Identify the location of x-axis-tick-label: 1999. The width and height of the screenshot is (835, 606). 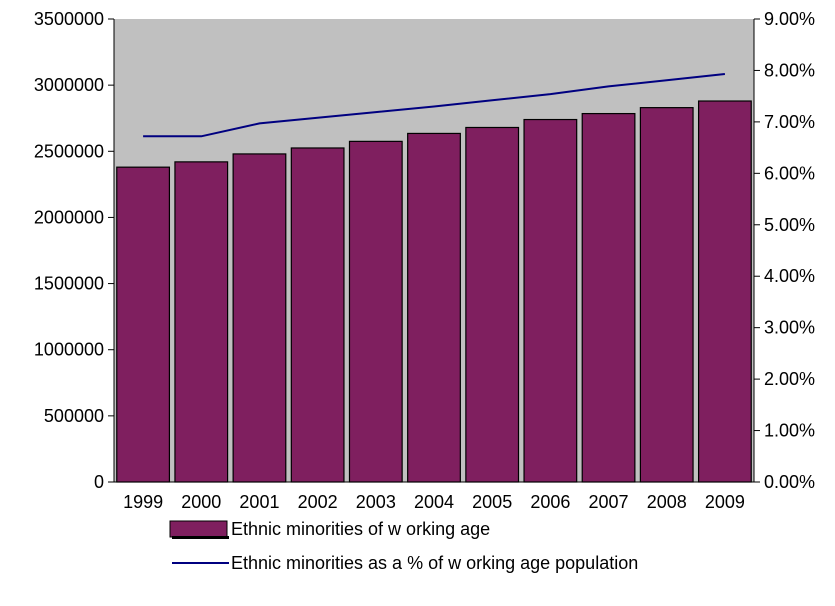
(143, 502).